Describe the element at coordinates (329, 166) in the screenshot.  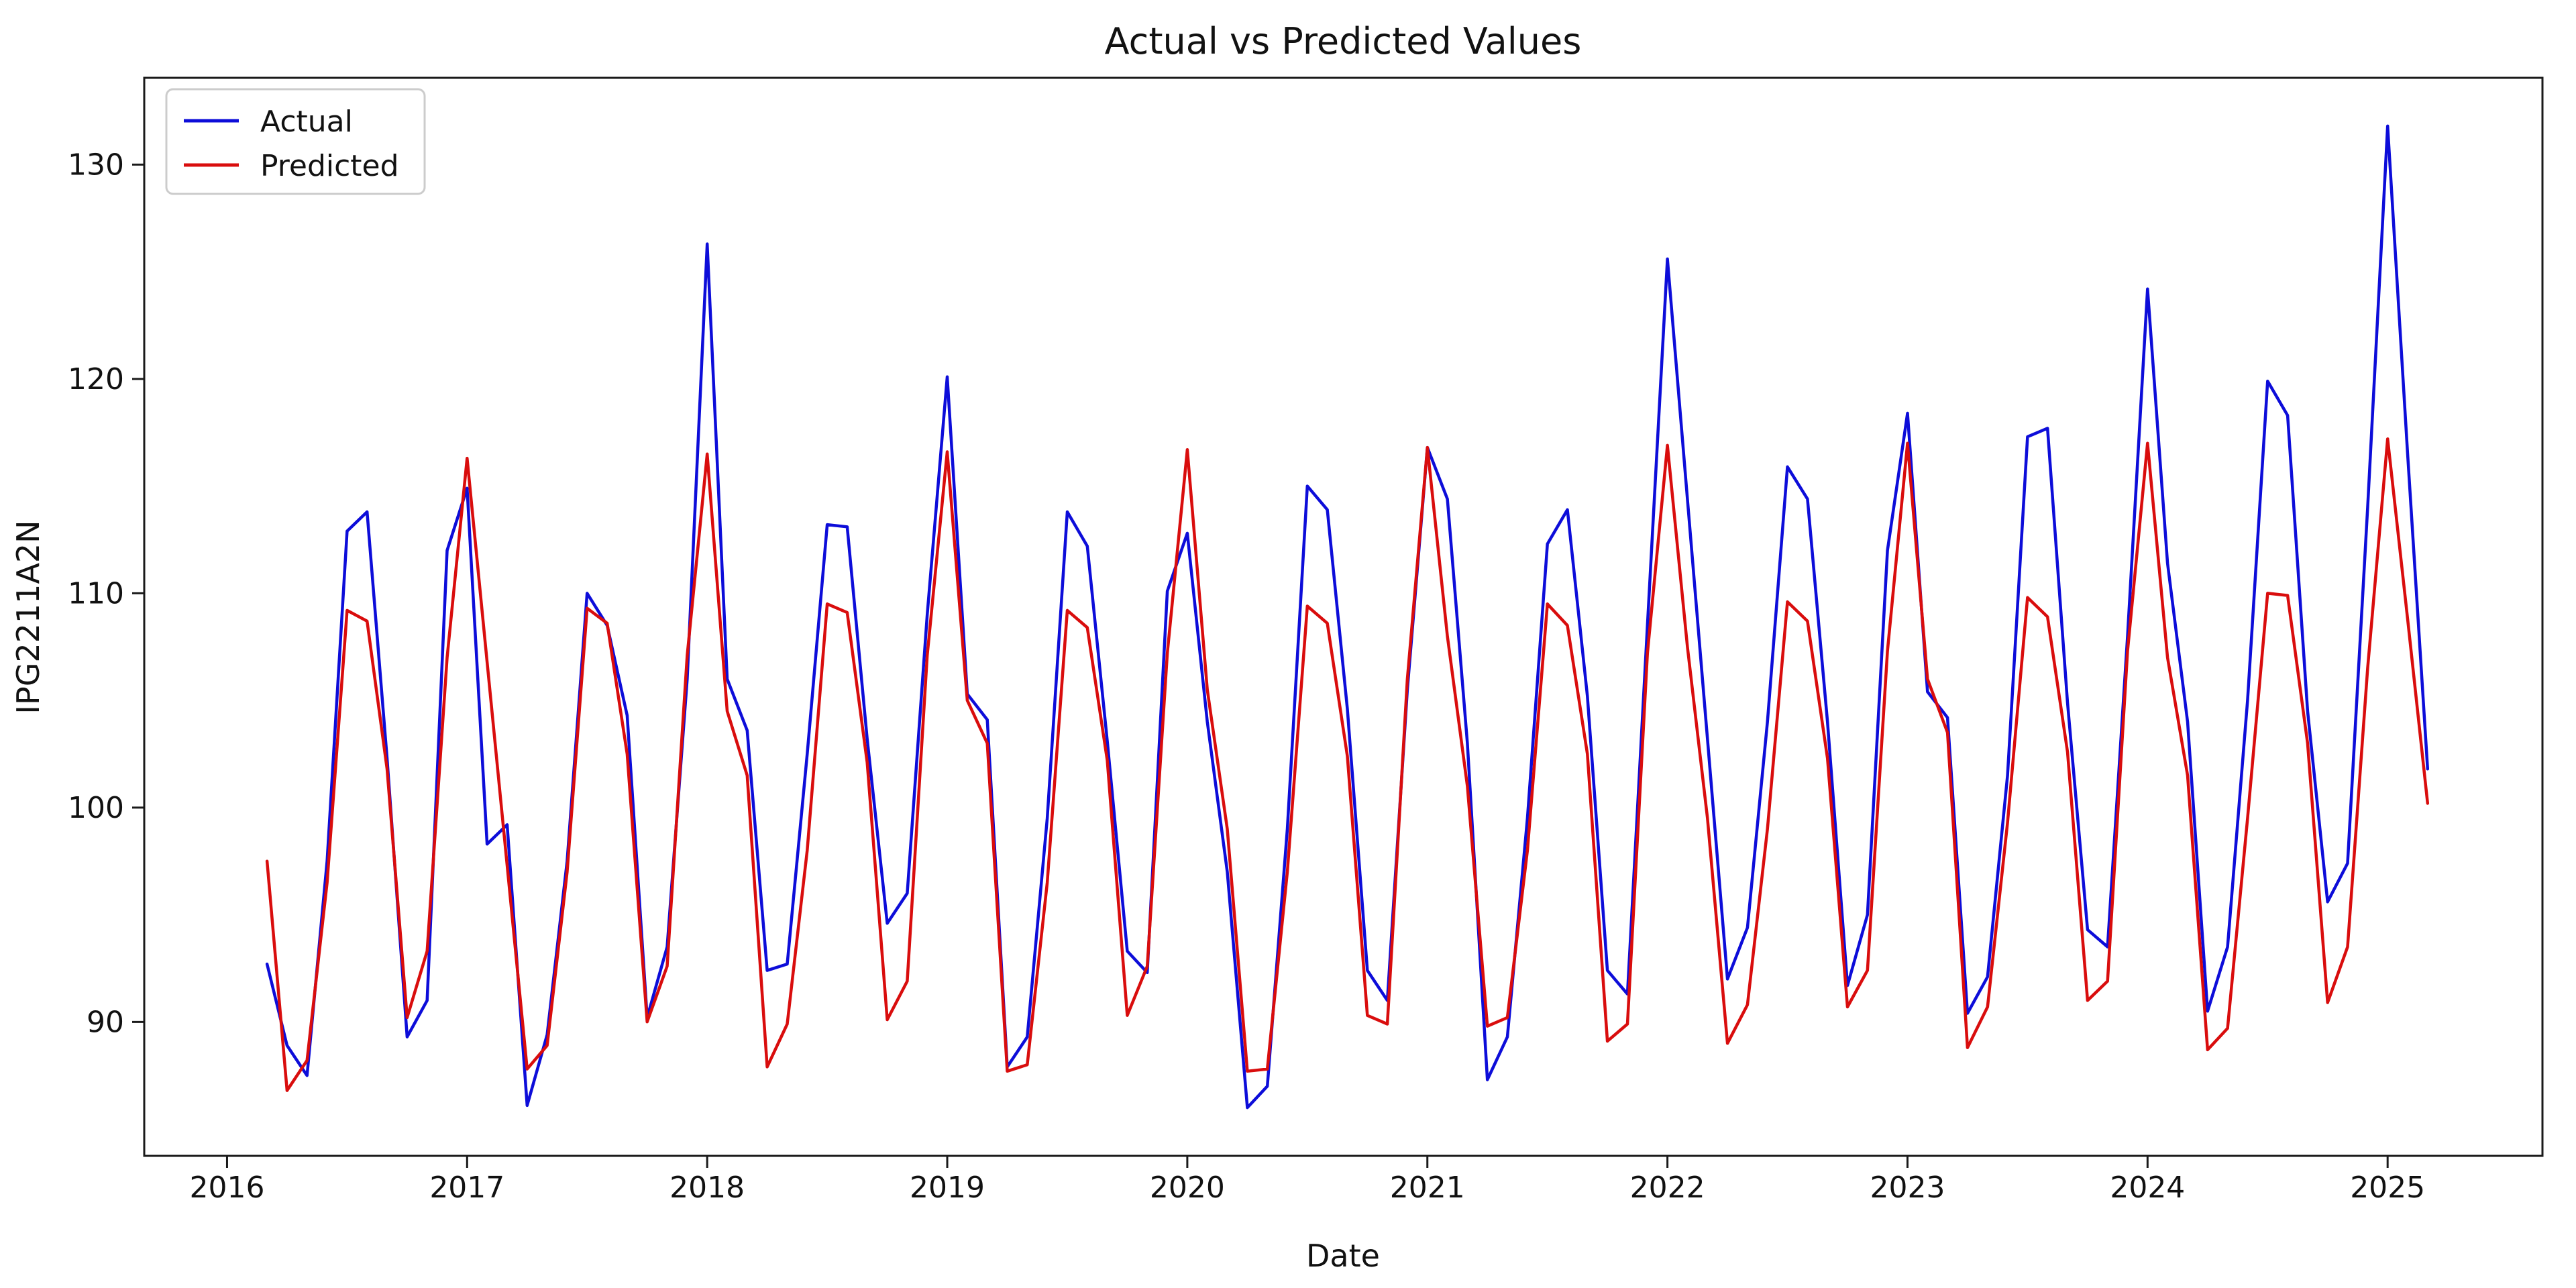
I see `legend-label-predicted: Predicted` at that location.